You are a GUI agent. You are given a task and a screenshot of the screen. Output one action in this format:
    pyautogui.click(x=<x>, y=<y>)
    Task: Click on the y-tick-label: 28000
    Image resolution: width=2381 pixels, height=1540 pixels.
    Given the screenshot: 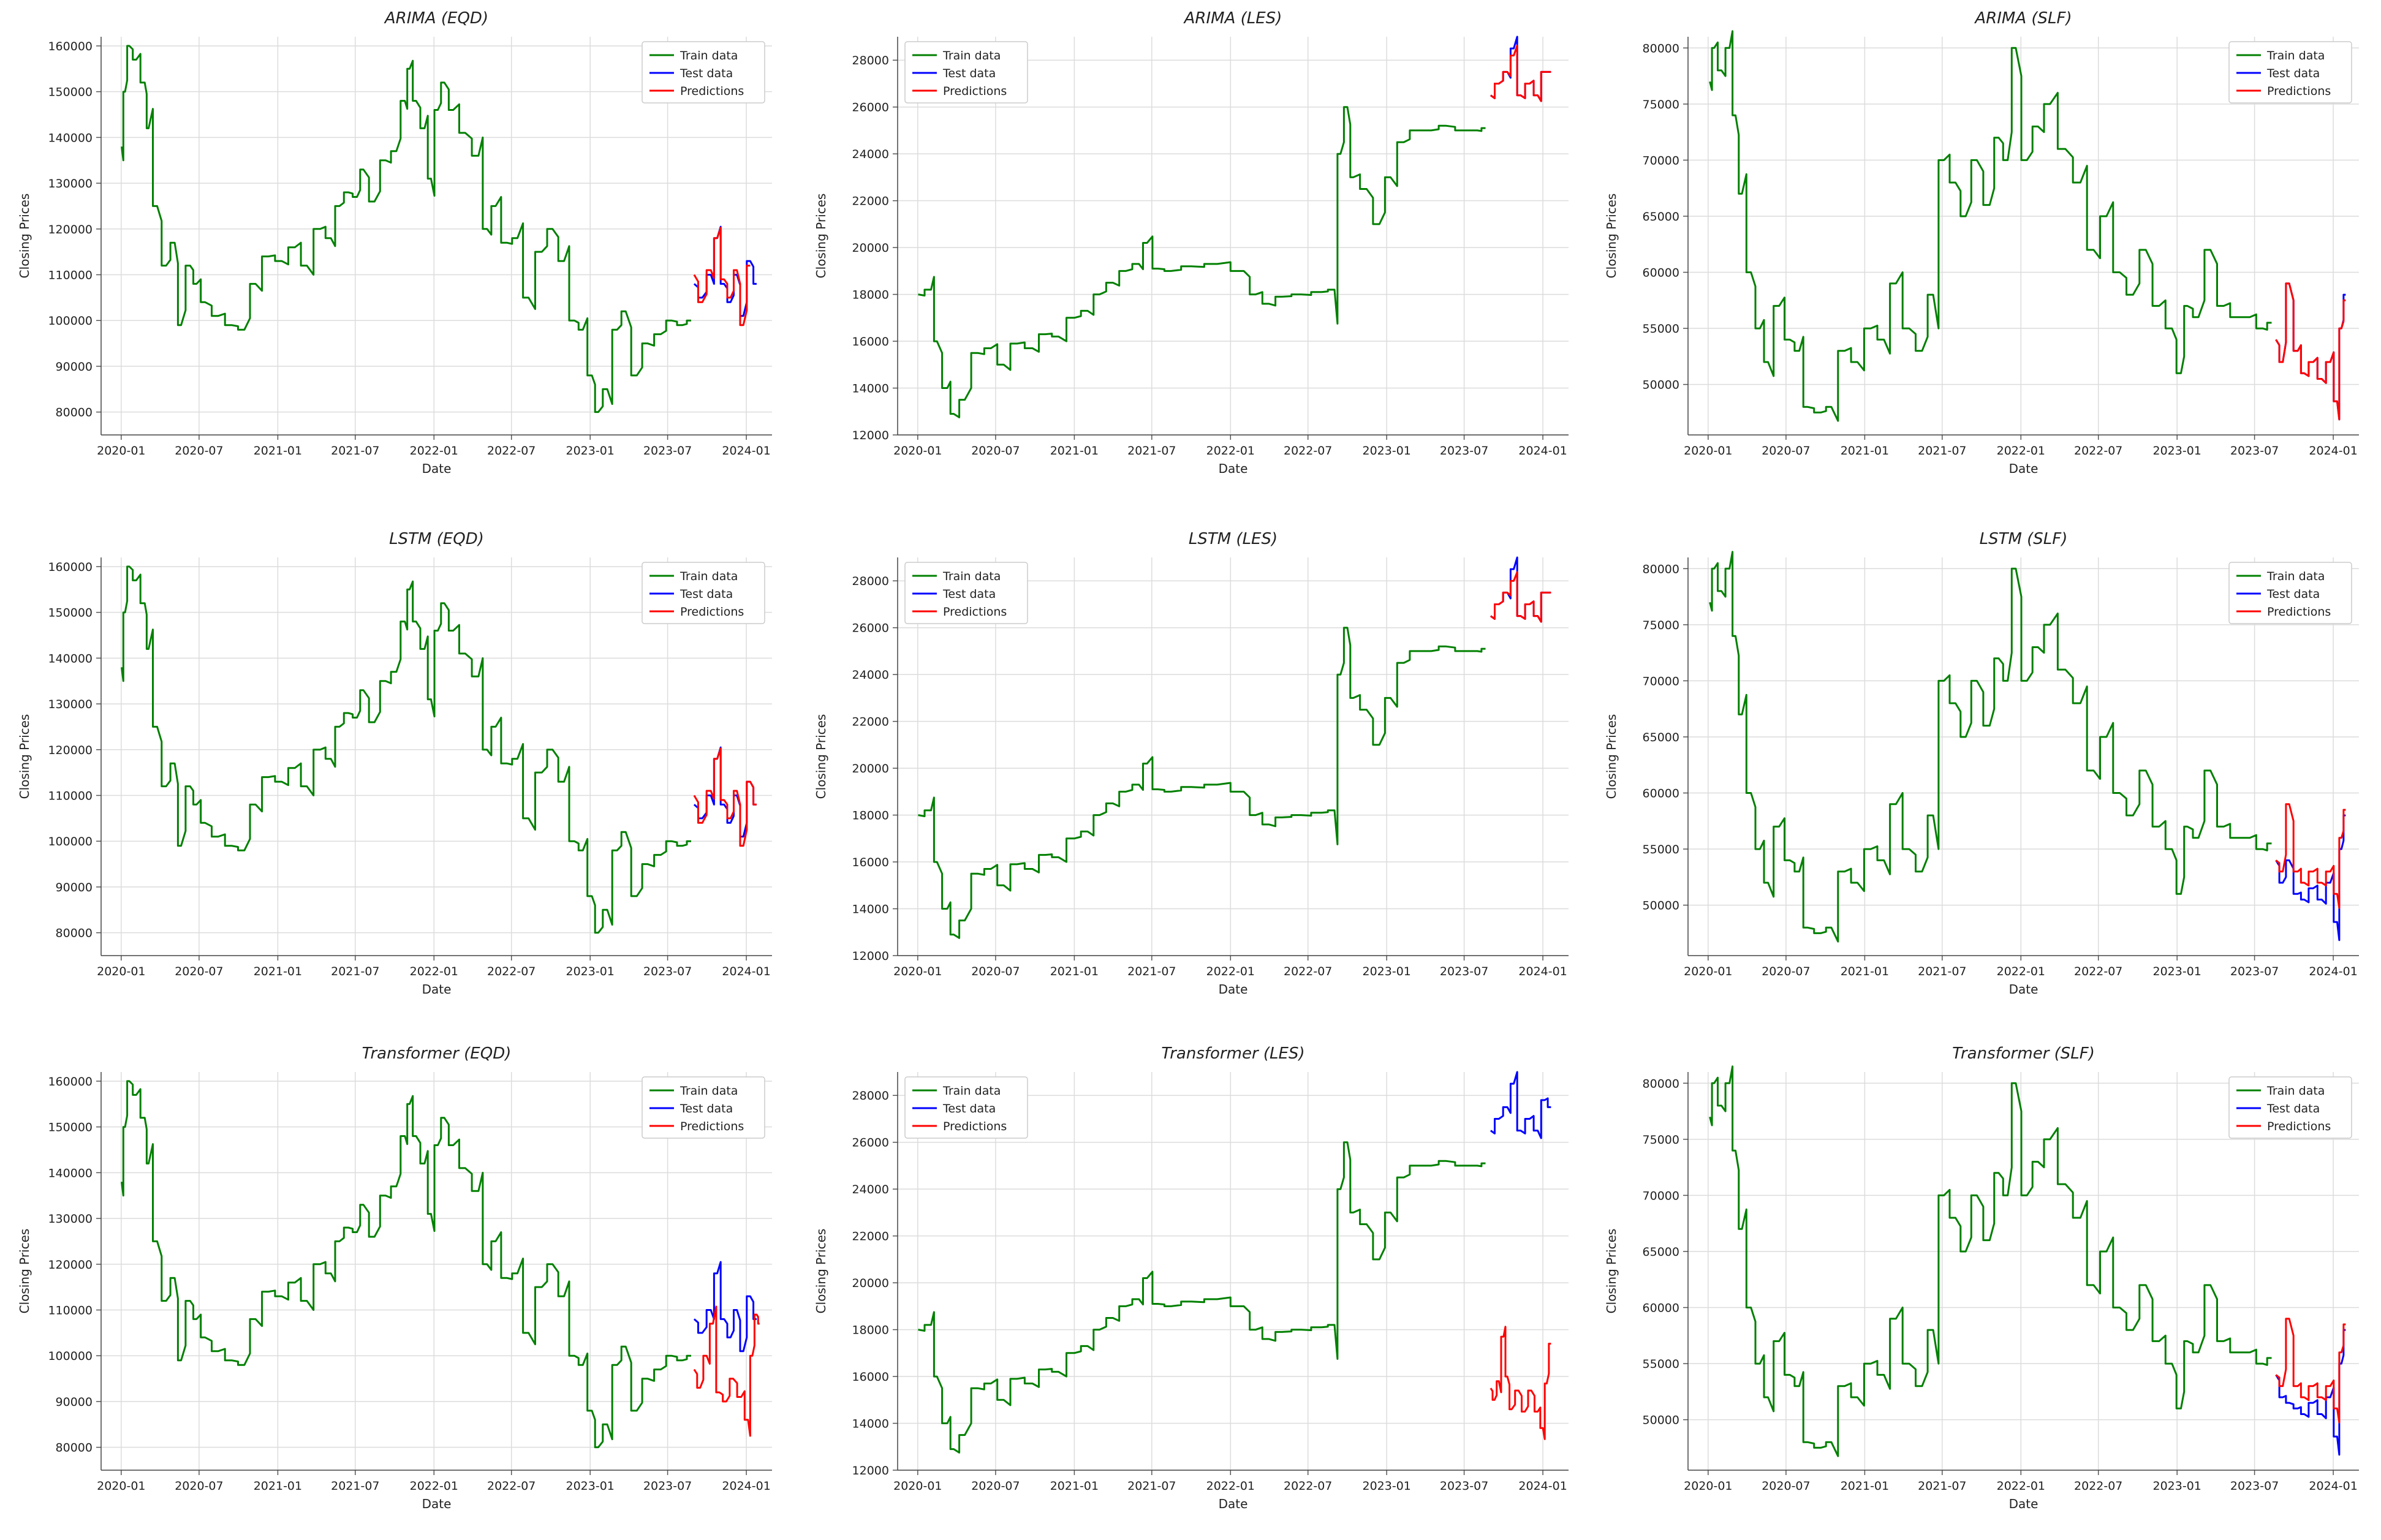 What is the action you would take?
    pyautogui.click(x=870, y=1096)
    